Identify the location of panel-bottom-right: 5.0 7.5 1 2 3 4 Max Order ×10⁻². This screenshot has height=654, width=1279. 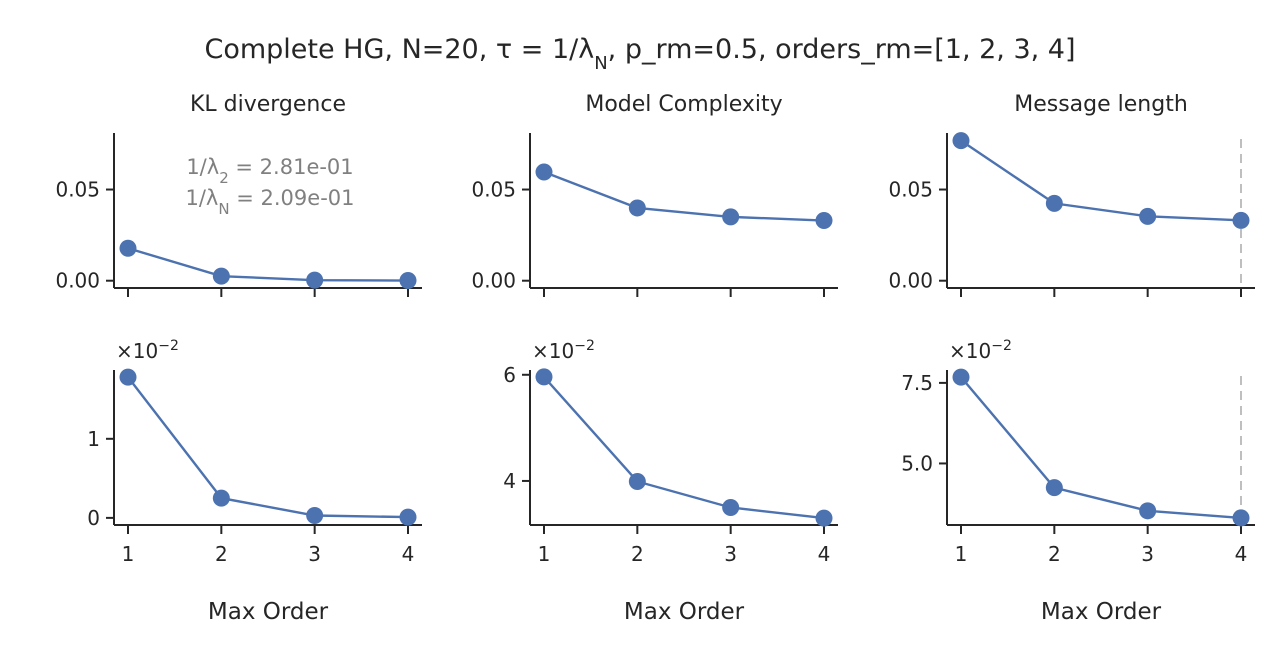
(1078, 481).